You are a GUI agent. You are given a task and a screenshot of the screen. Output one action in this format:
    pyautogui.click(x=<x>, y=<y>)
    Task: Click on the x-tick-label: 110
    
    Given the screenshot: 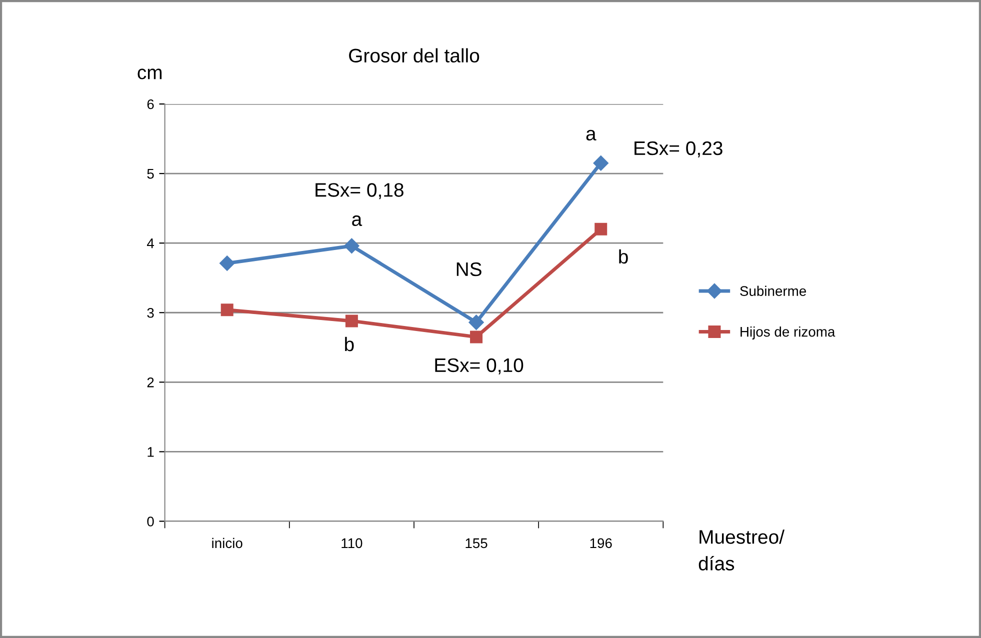 What is the action you would take?
    pyautogui.click(x=352, y=543)
    